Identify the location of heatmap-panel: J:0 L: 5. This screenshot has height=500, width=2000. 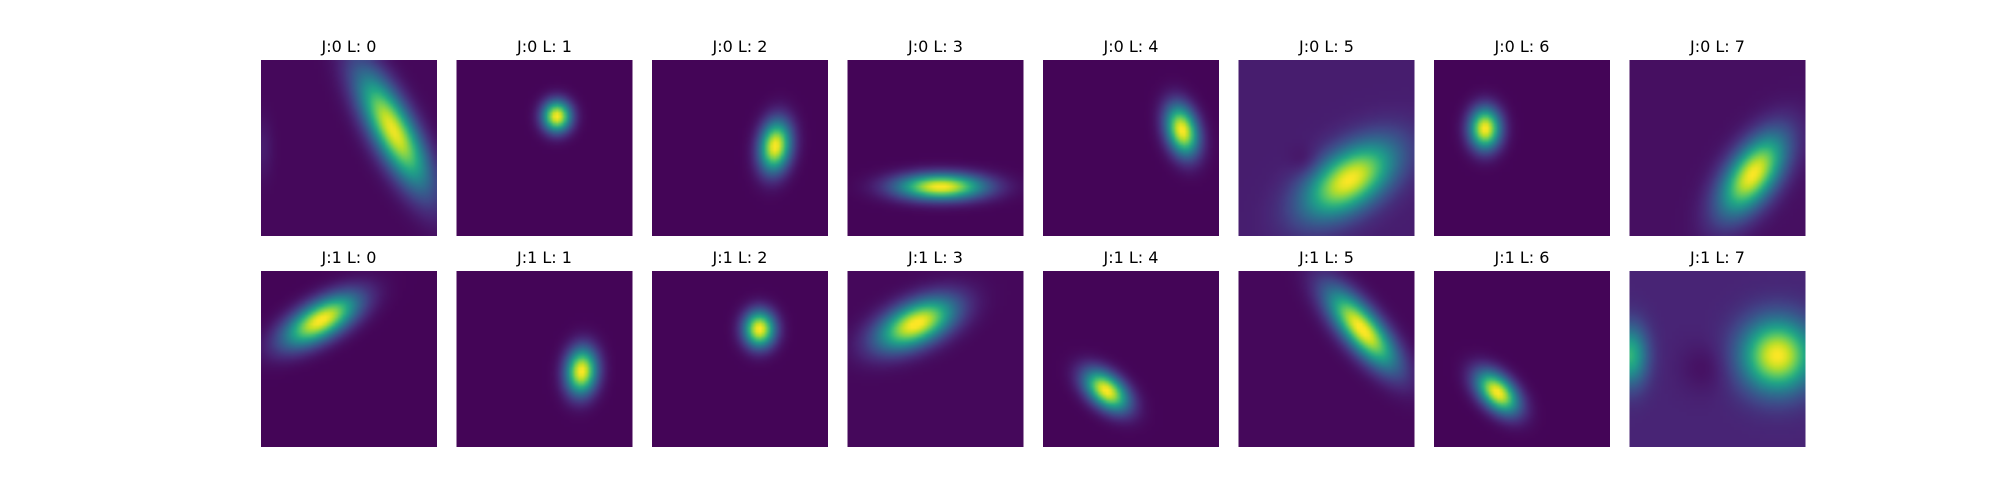
(1326, 136).